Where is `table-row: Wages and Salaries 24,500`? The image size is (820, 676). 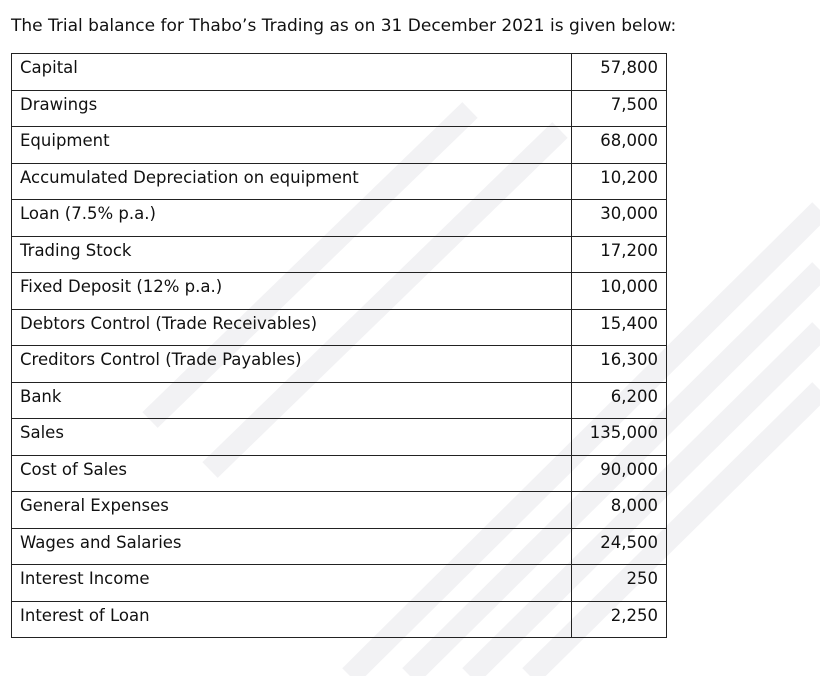 table-row: Wages and Salaries 24,500 is located at coordinates (339, 546).